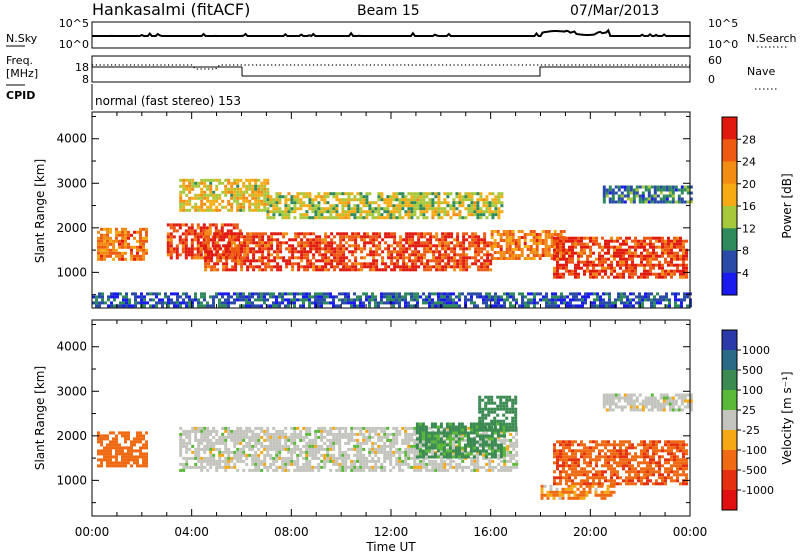 The width and height of the screenshot is (800, 554). I want to click on n-search-label: N.Search, so click(772, 38).